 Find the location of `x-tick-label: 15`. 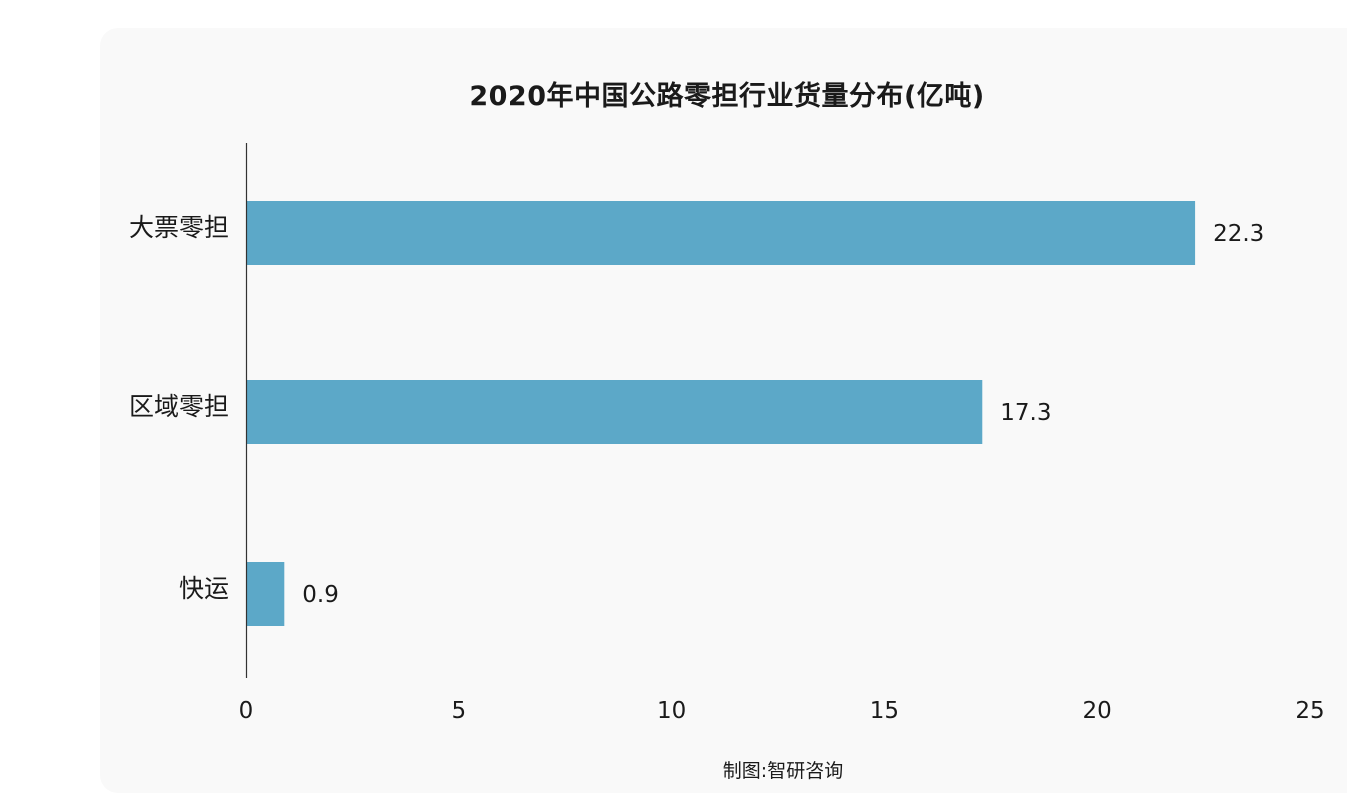

x-tick-label: 15 is located at coordinates (884, 711).